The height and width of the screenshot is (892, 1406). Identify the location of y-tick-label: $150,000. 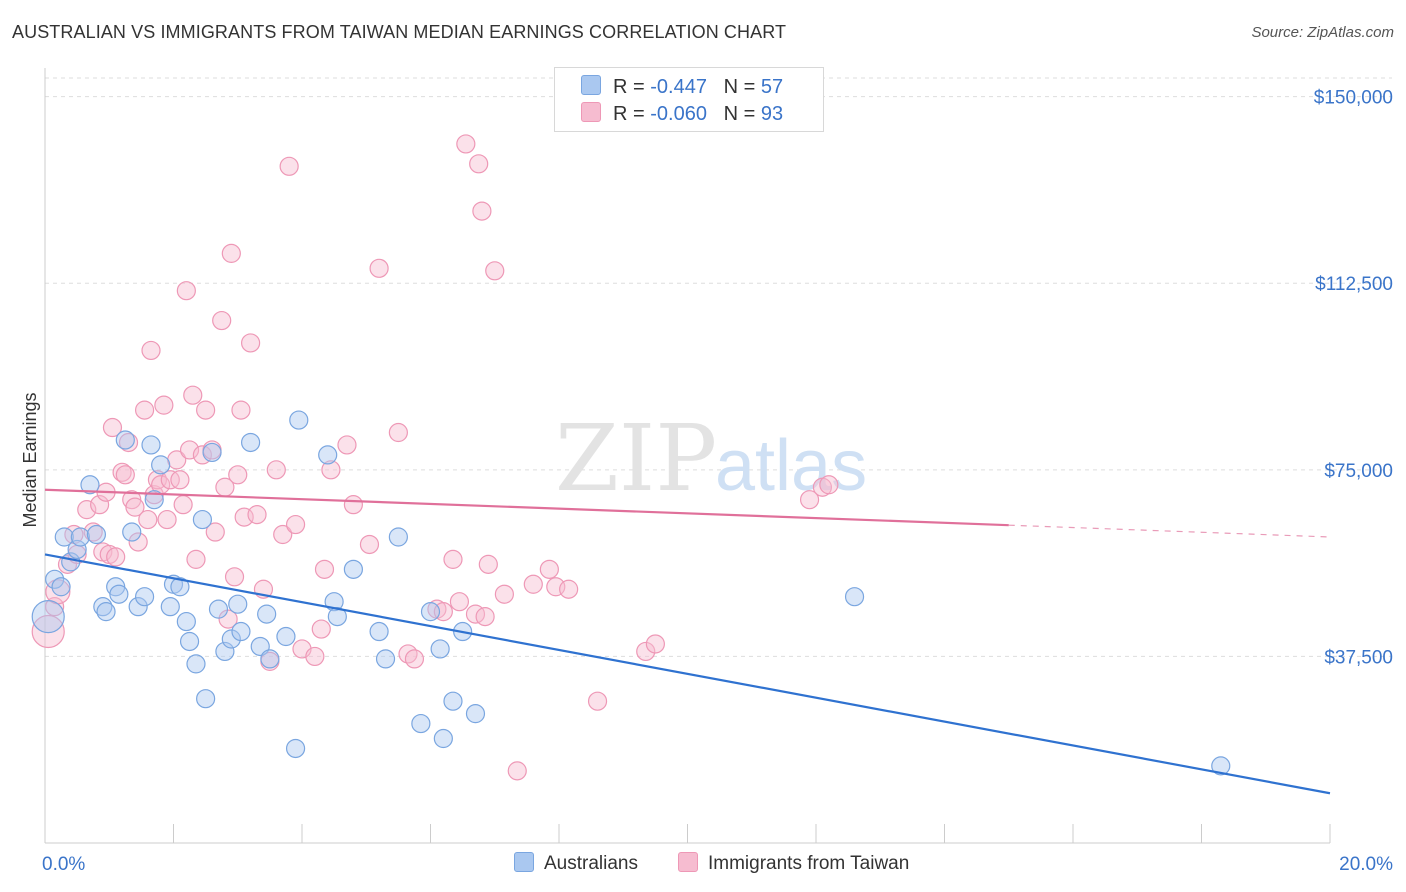
(1353, 98).